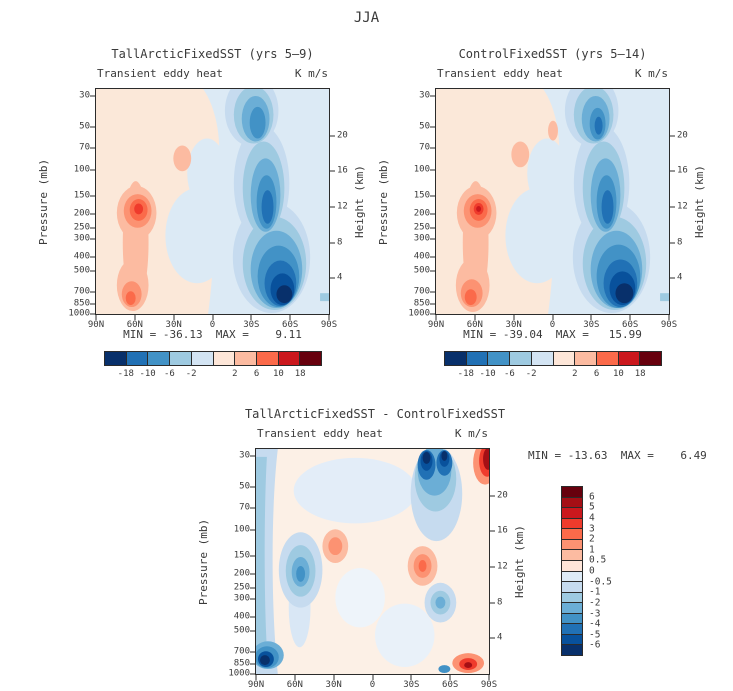  I want to click on latitude-tick-label: 60N, so click(294, 685).